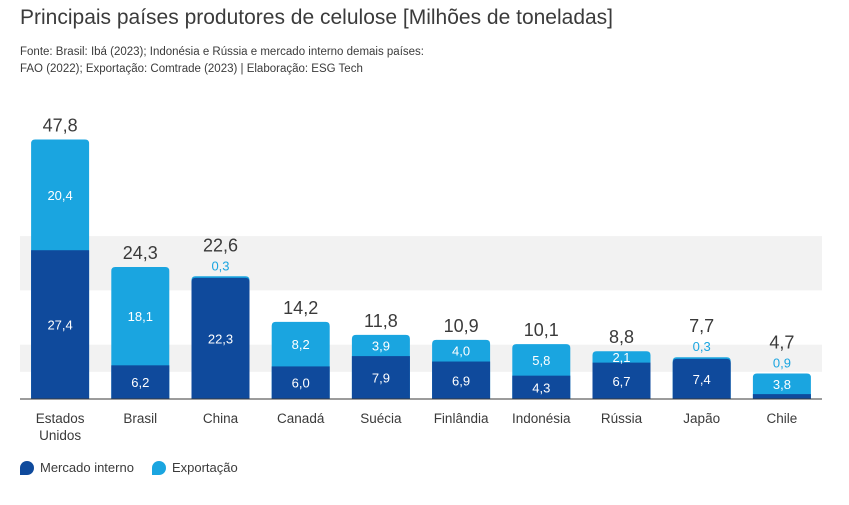 The image size is (849, 505). I want to click on chart-legend: Mercado interno Exportação, so click(129, 467).